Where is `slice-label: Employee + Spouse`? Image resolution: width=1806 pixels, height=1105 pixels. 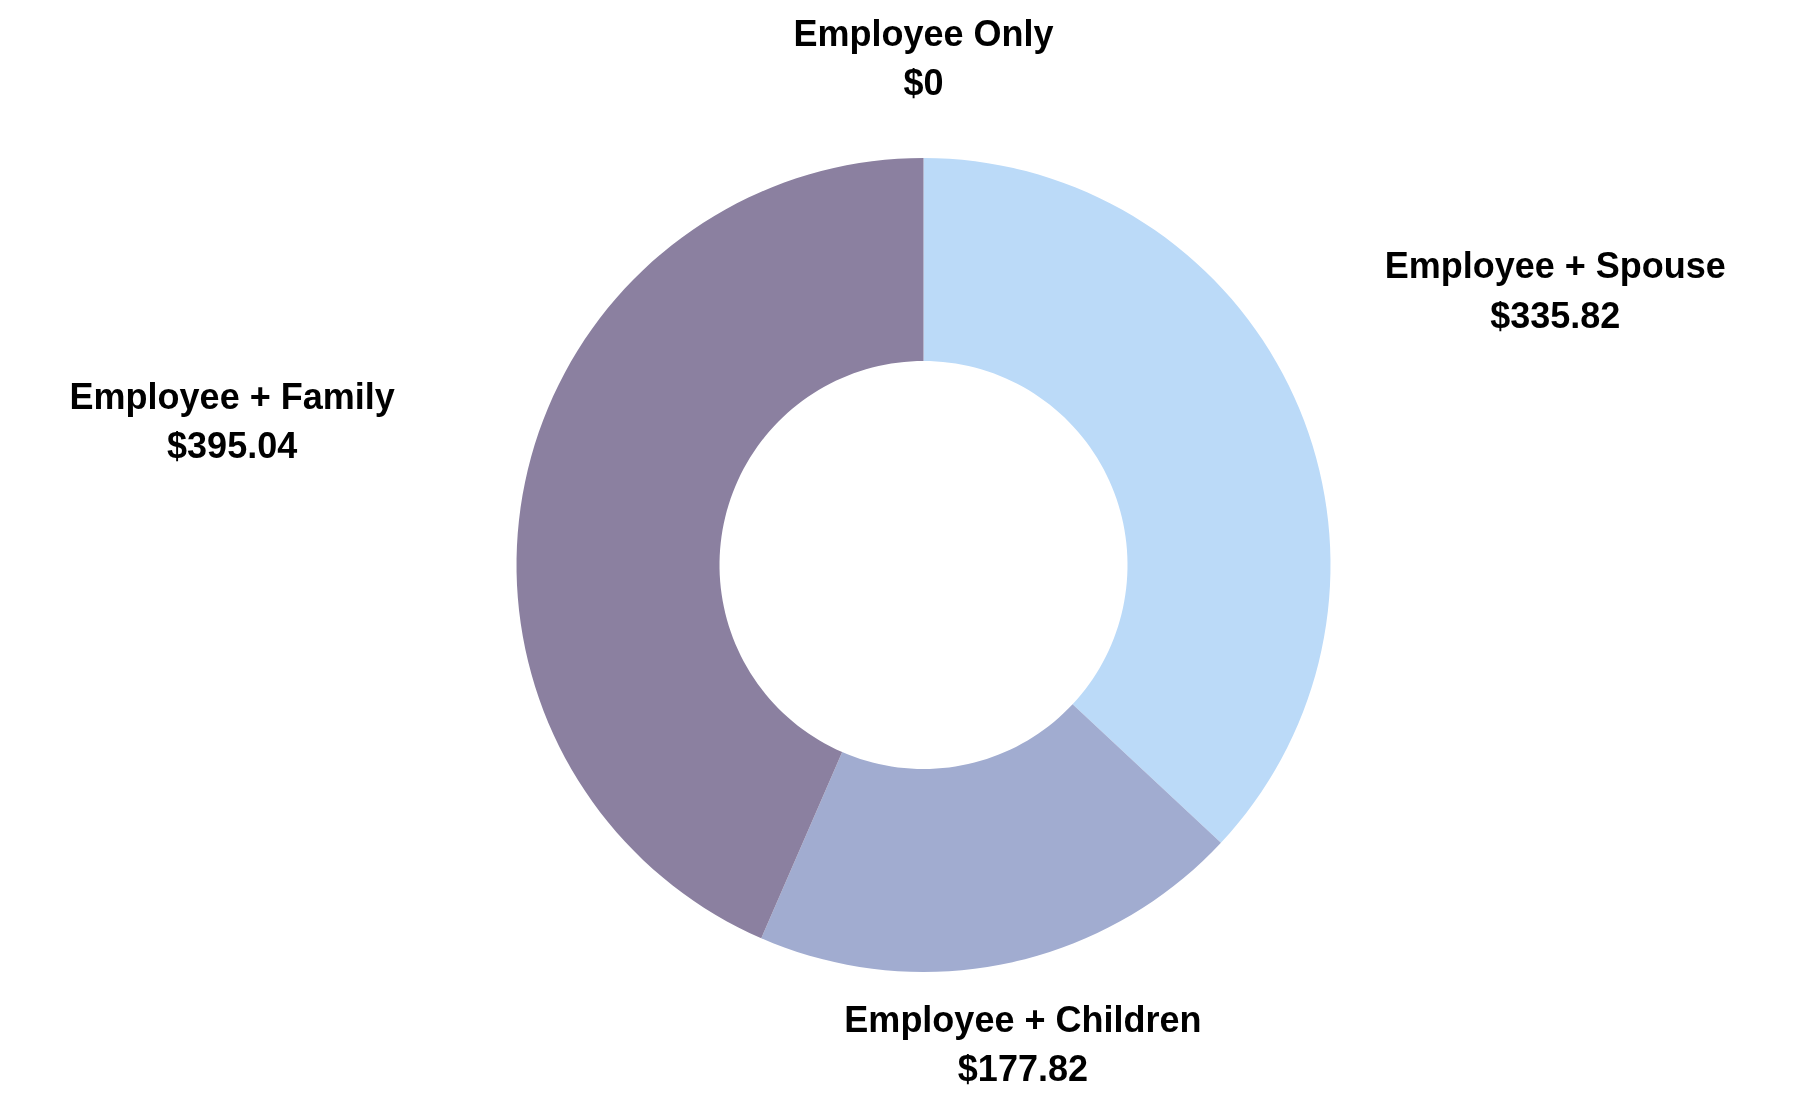 slice-label: Employee + Spouse is located at coordinates (1555, 266).